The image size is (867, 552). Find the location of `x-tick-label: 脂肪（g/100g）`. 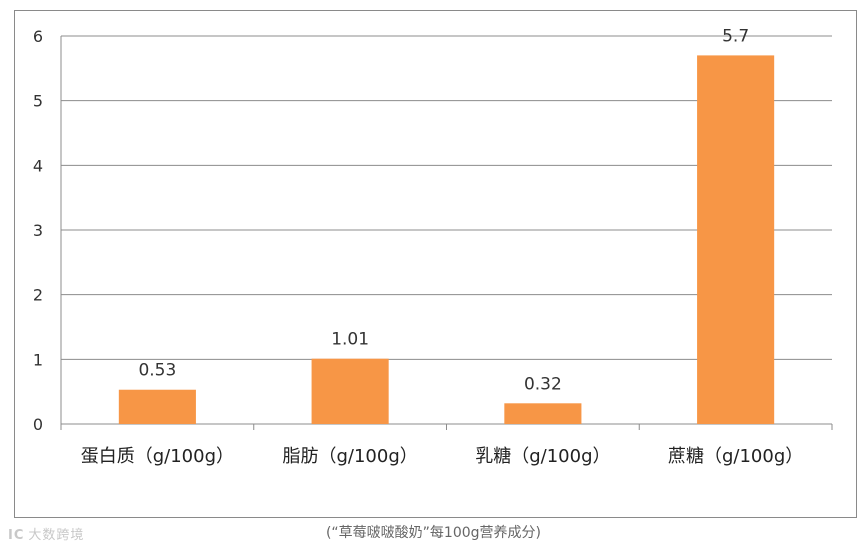

x-tick-label: 脂肪（g/100g） is located at coordinates (349, 456).